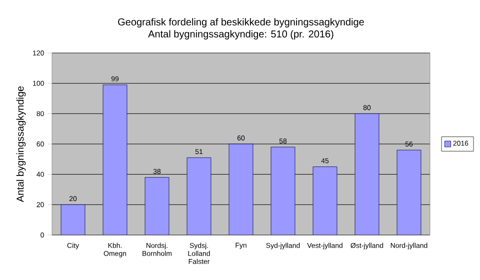 The width and height of the screenshot is (480, 280). Describe the element at coordinates (241, 23) in the screenshot. I see `chart-title: Geografisk fordeling af beskikkede bygningssagkyndige` at that location.